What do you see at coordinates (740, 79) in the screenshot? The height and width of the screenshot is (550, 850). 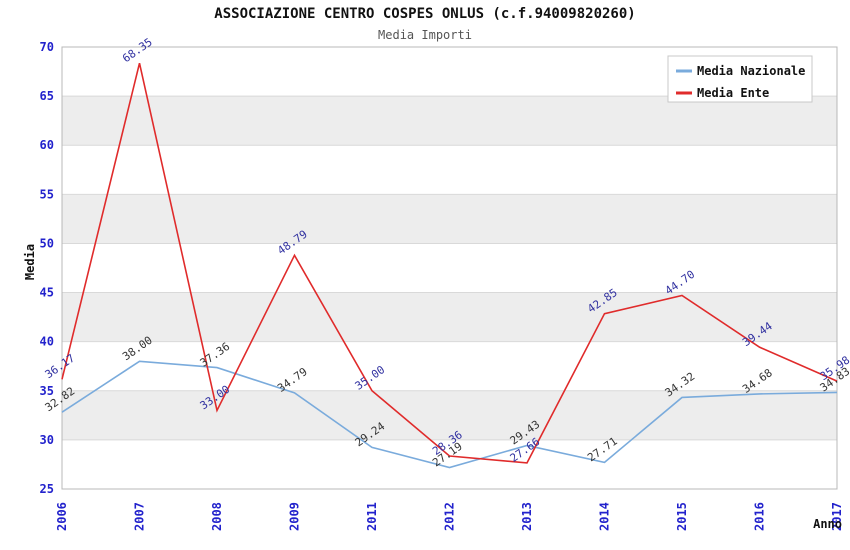 I see `legend: Media Nazionale Media Ente` at bounding box center [740, 79].